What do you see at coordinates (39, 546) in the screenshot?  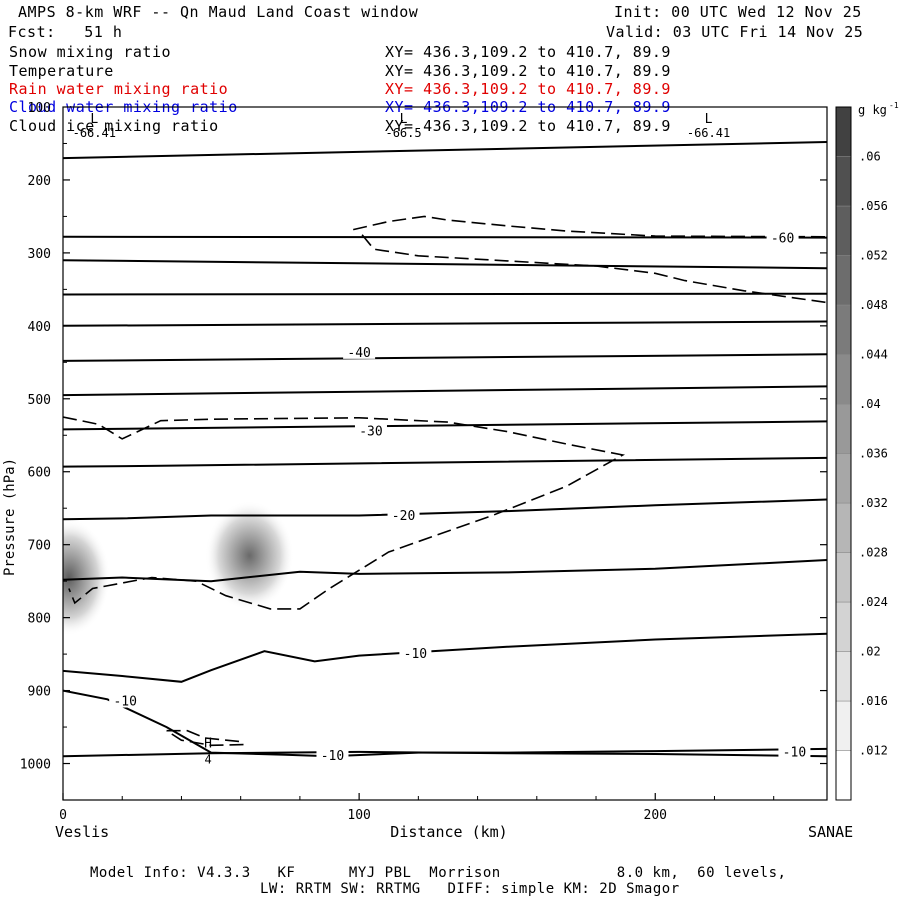 I see `y-tick-label-700: 700` at bounding box center [39, 546].